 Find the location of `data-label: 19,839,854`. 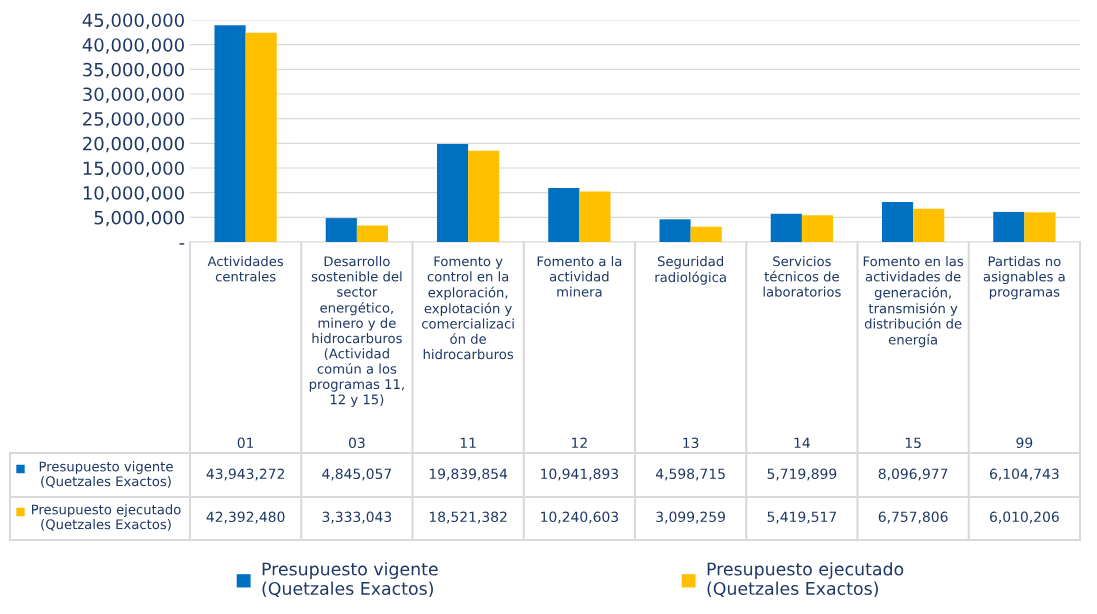

data-label: 19,839,854 is located at coordinates (468, 474).